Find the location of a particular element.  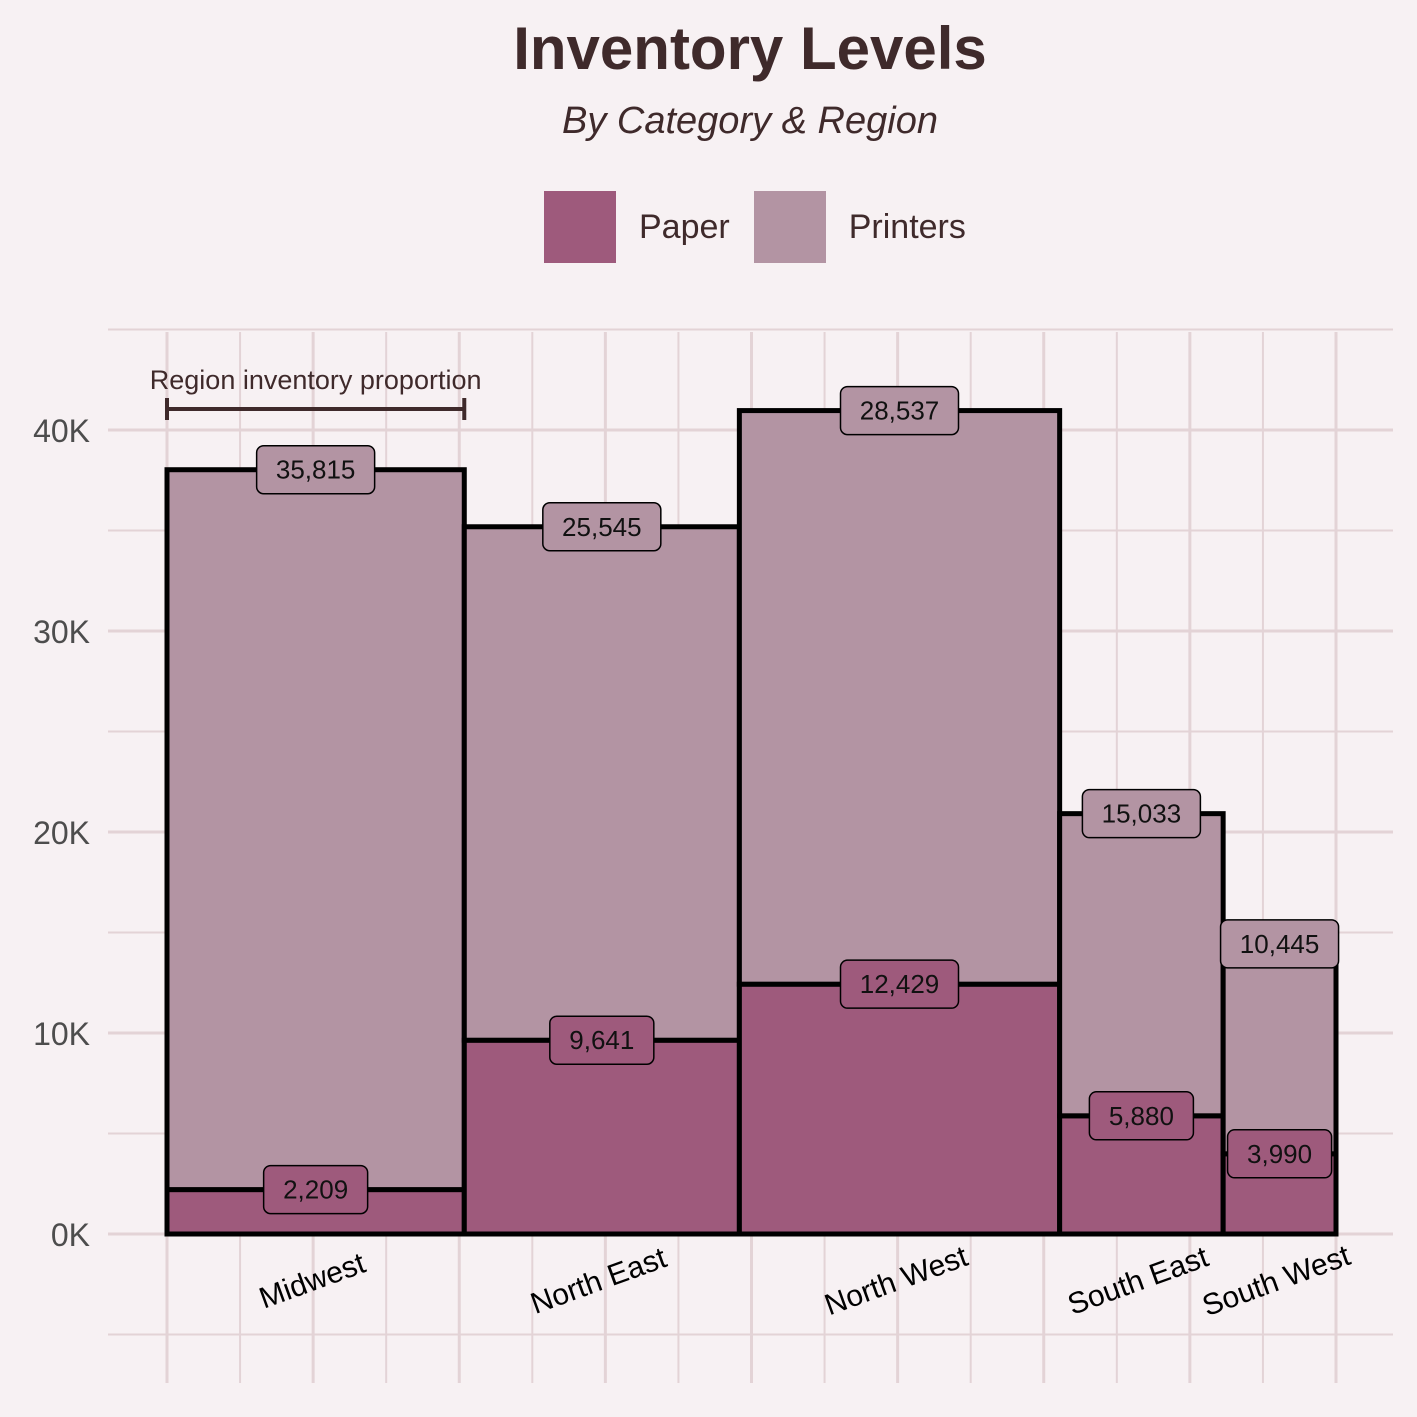

data-label: 2,209 is located at coordinates (315, 1190).